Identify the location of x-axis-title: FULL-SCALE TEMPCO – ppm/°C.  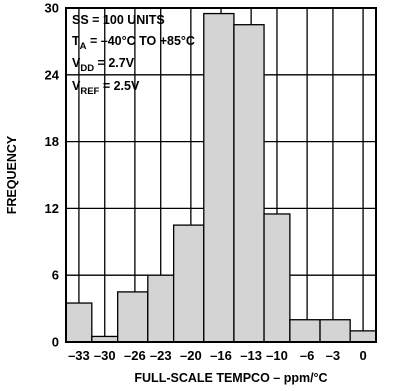
(230, 378).